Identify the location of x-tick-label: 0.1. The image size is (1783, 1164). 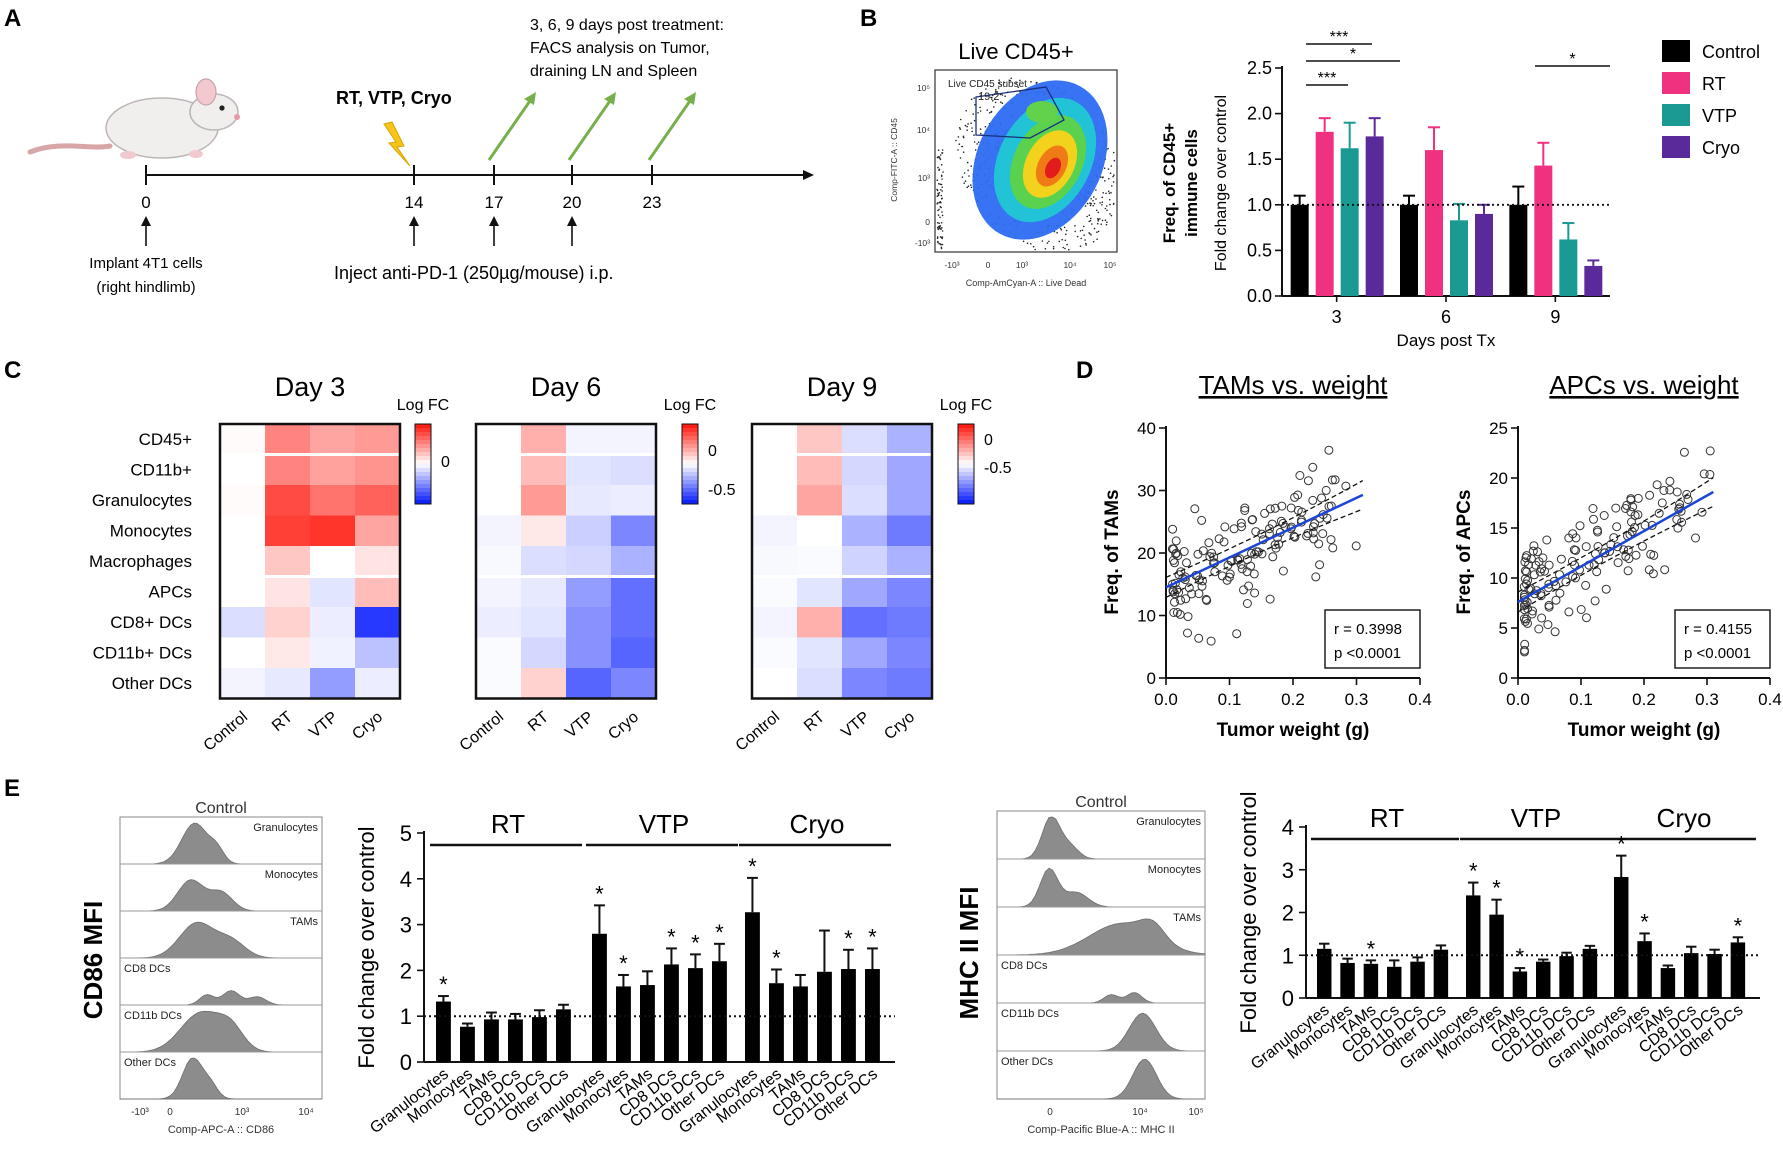
(1581, 699).